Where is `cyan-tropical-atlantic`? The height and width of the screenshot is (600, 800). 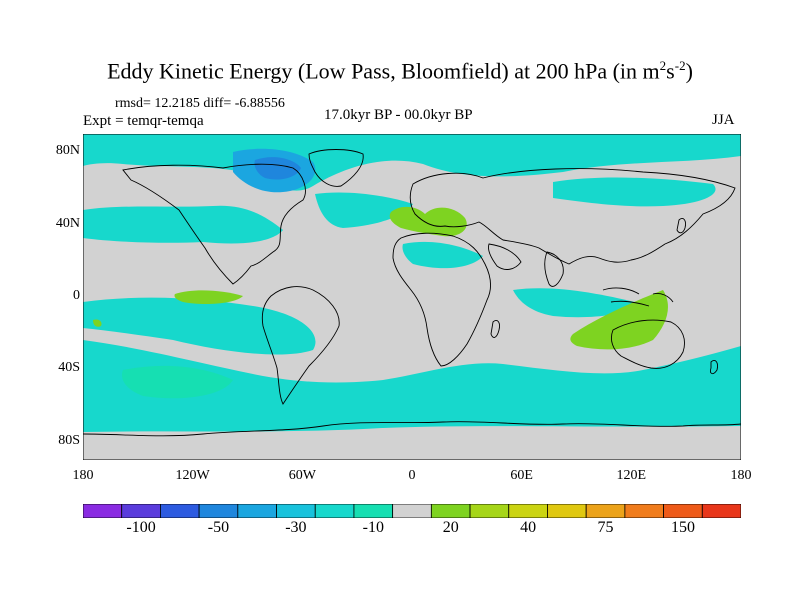 cyan-tropical-atlantic is located at coordinates (442, 255).